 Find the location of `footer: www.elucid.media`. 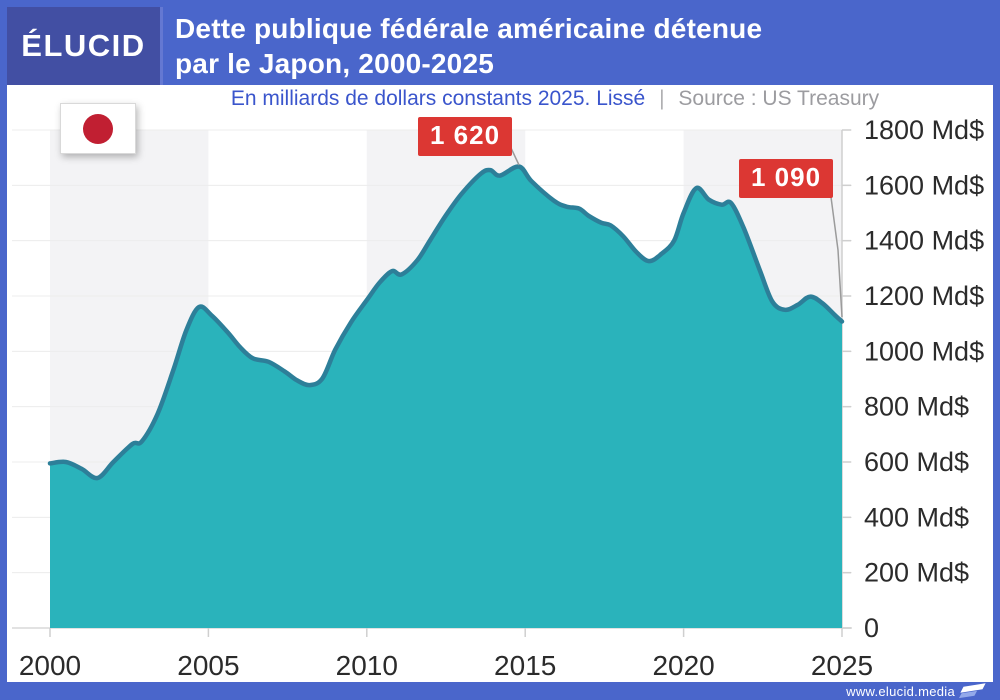

footer: www.elucid.media is located at coordinates (500, 691).